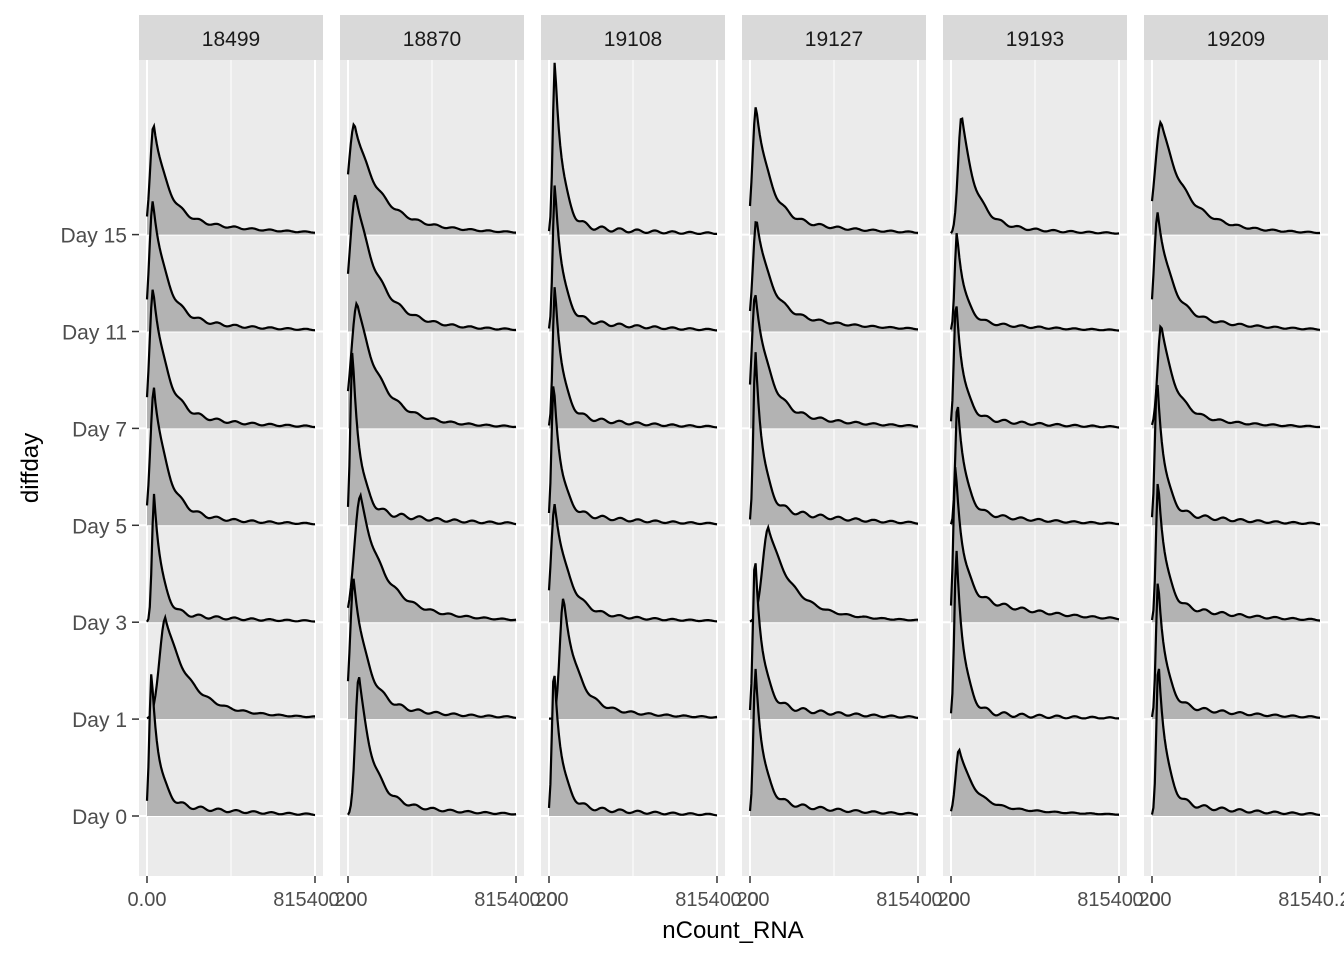 This screenshot has width=1344, height=965. I want to click on facet-strip-label: 18870, so click(432, 39).